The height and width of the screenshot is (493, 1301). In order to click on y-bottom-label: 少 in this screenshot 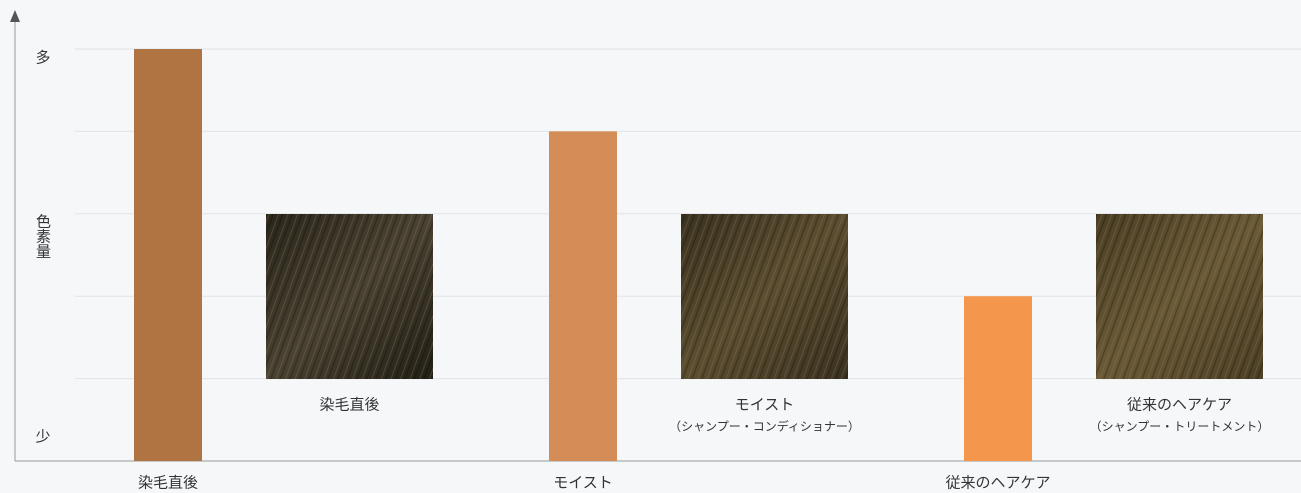, I will do `click(42, 437)`.